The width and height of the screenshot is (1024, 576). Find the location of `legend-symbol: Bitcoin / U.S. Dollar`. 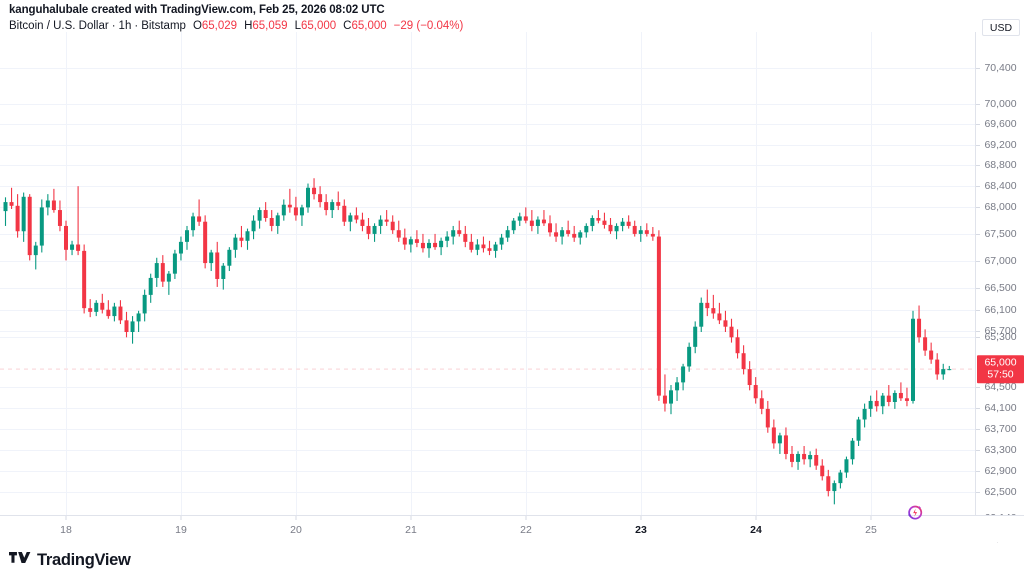

legend-symbol: Bitcoin / U.S. Dollar is located at coordinates (59, 26).